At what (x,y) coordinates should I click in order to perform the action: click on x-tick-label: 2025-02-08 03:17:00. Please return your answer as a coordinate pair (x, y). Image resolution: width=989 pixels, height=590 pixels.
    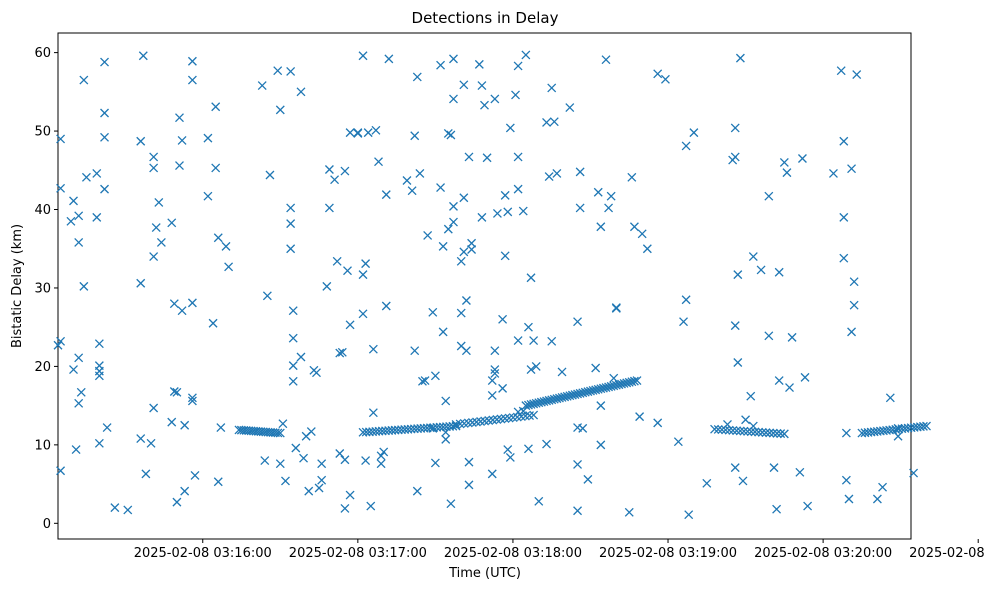
    Looking at the image, I should click on (358, 553).